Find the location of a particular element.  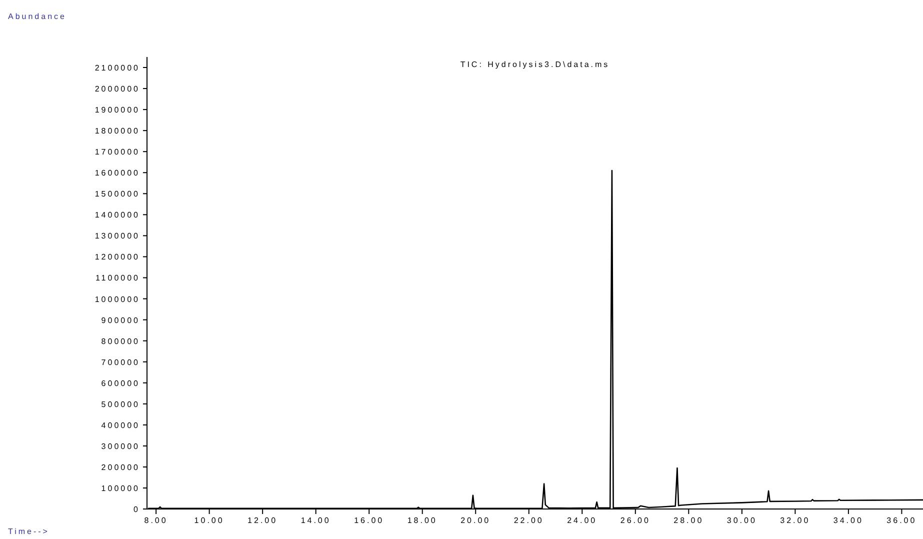

x-tick-label: 30.00 is located at coordinates (741, 520).